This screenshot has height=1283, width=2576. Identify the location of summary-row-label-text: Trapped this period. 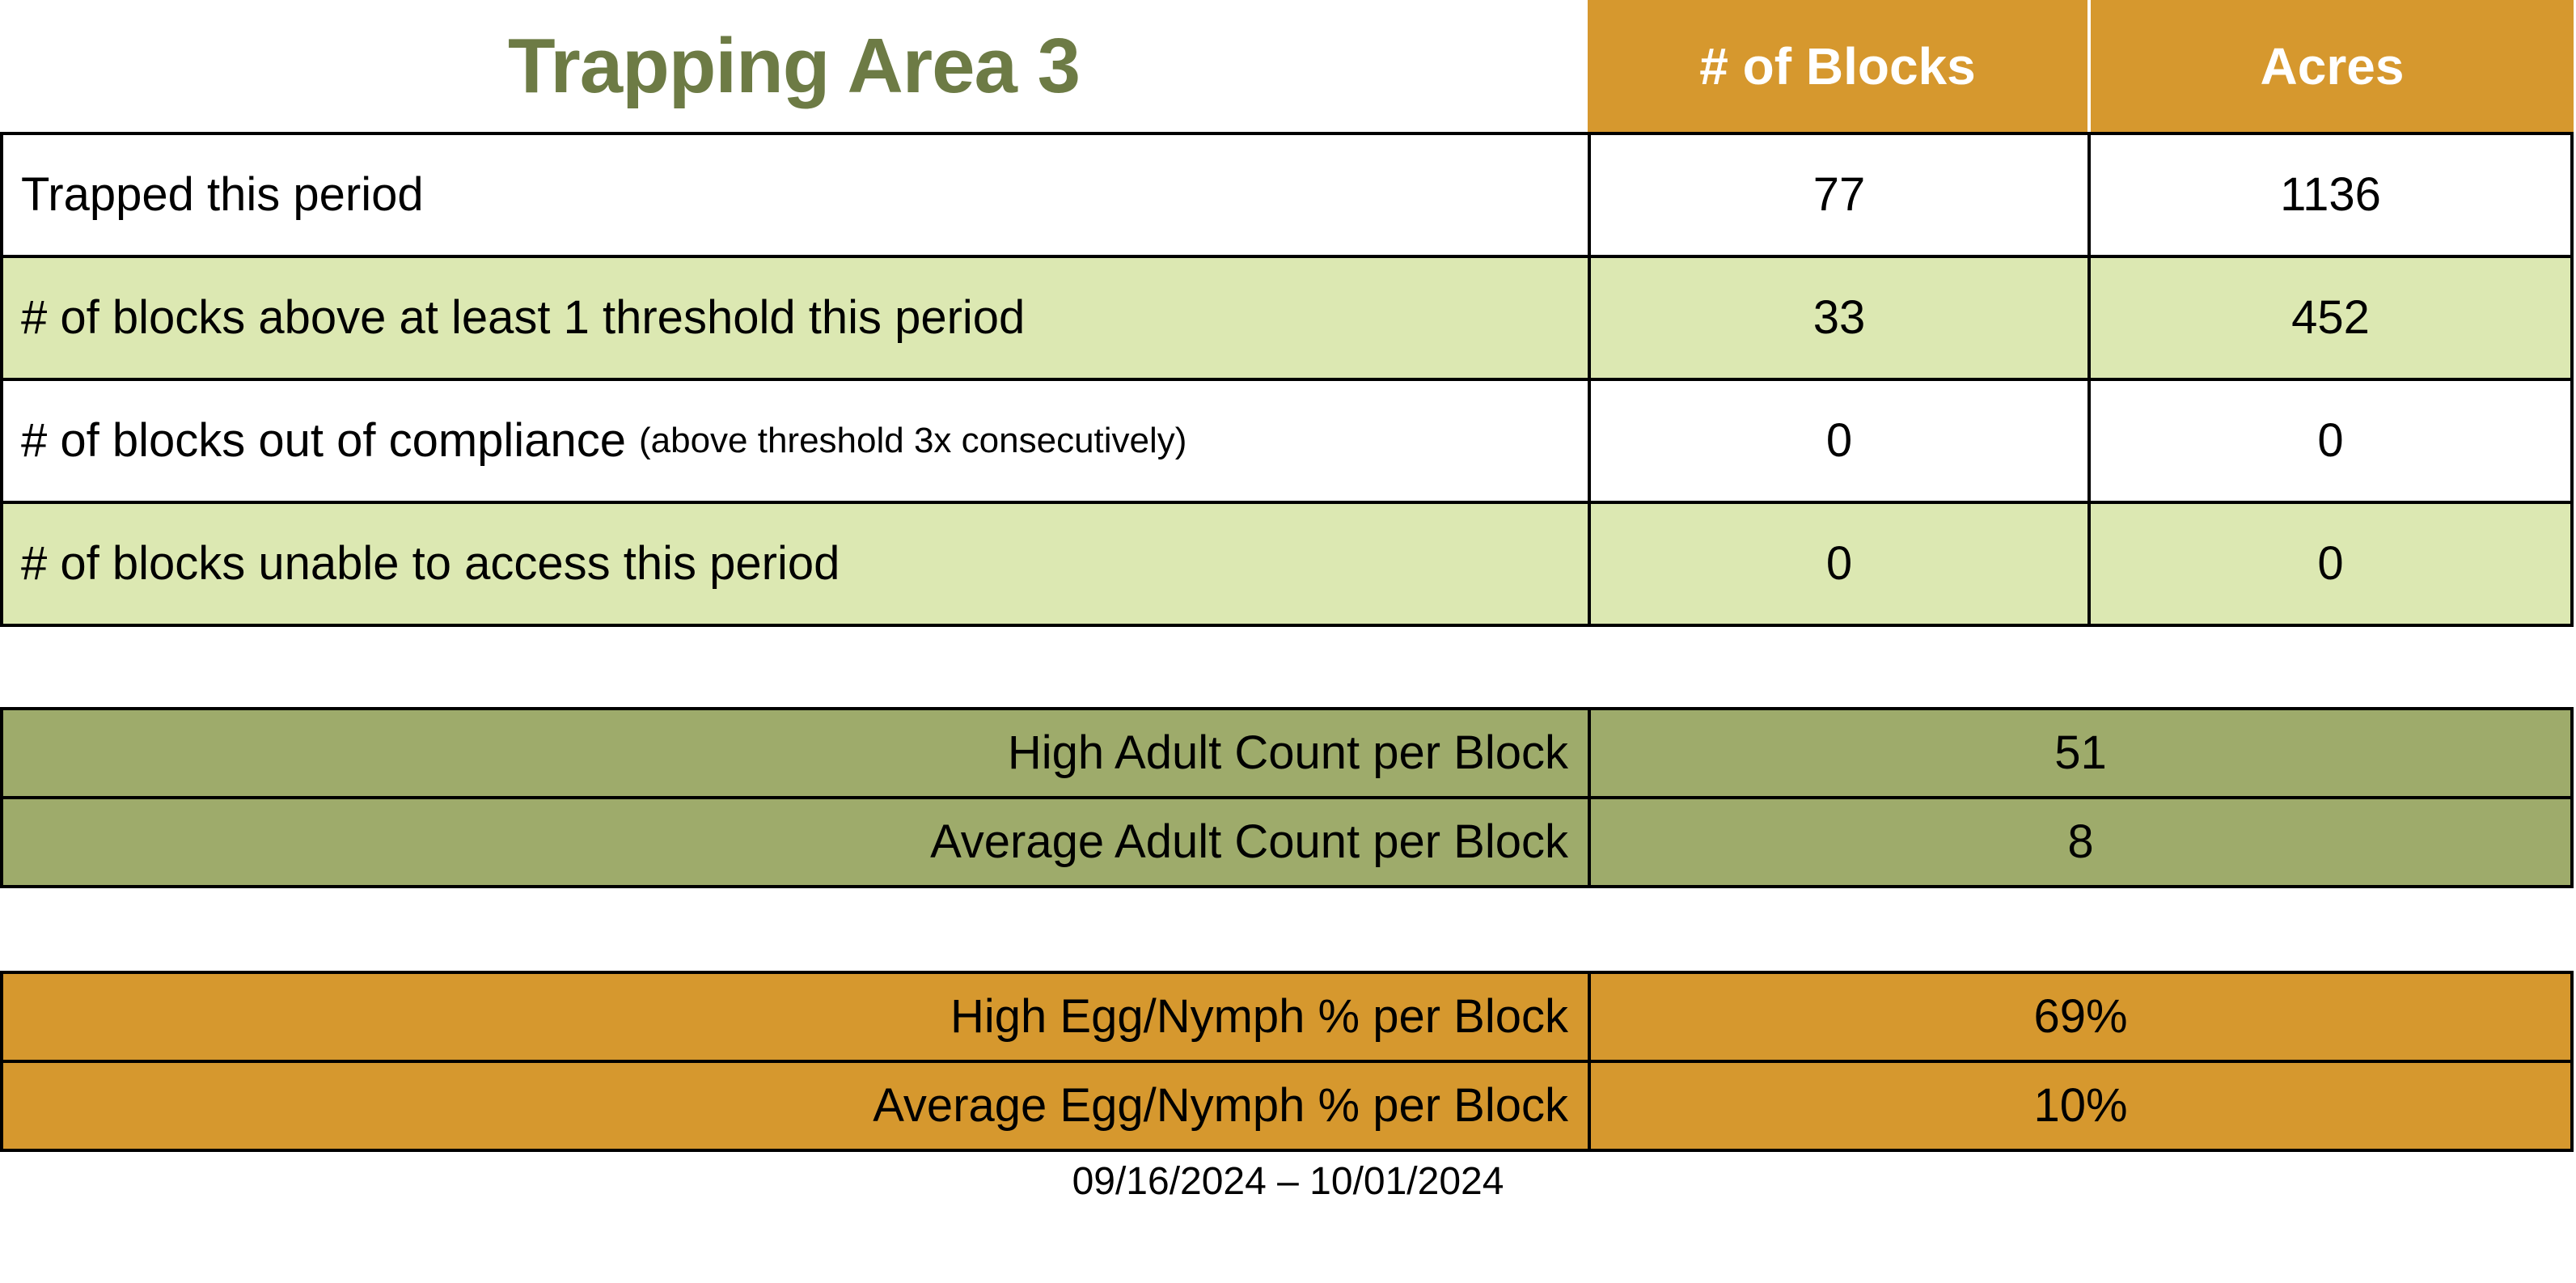
(223, 195).